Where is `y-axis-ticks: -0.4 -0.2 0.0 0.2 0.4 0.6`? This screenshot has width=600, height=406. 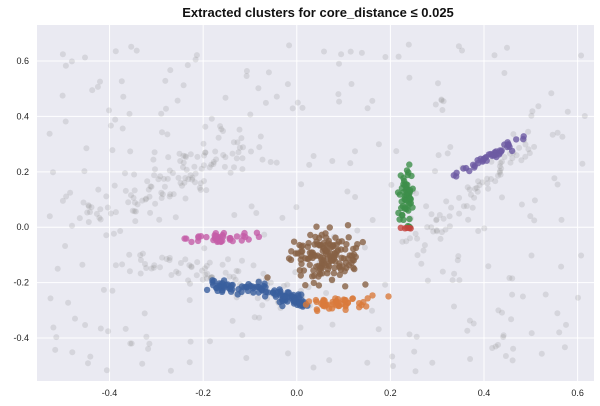
y-axis-ticks: -0.4 -0.2 0.0 0.2 0.4 0.6 is located at coordinates (21, 199).